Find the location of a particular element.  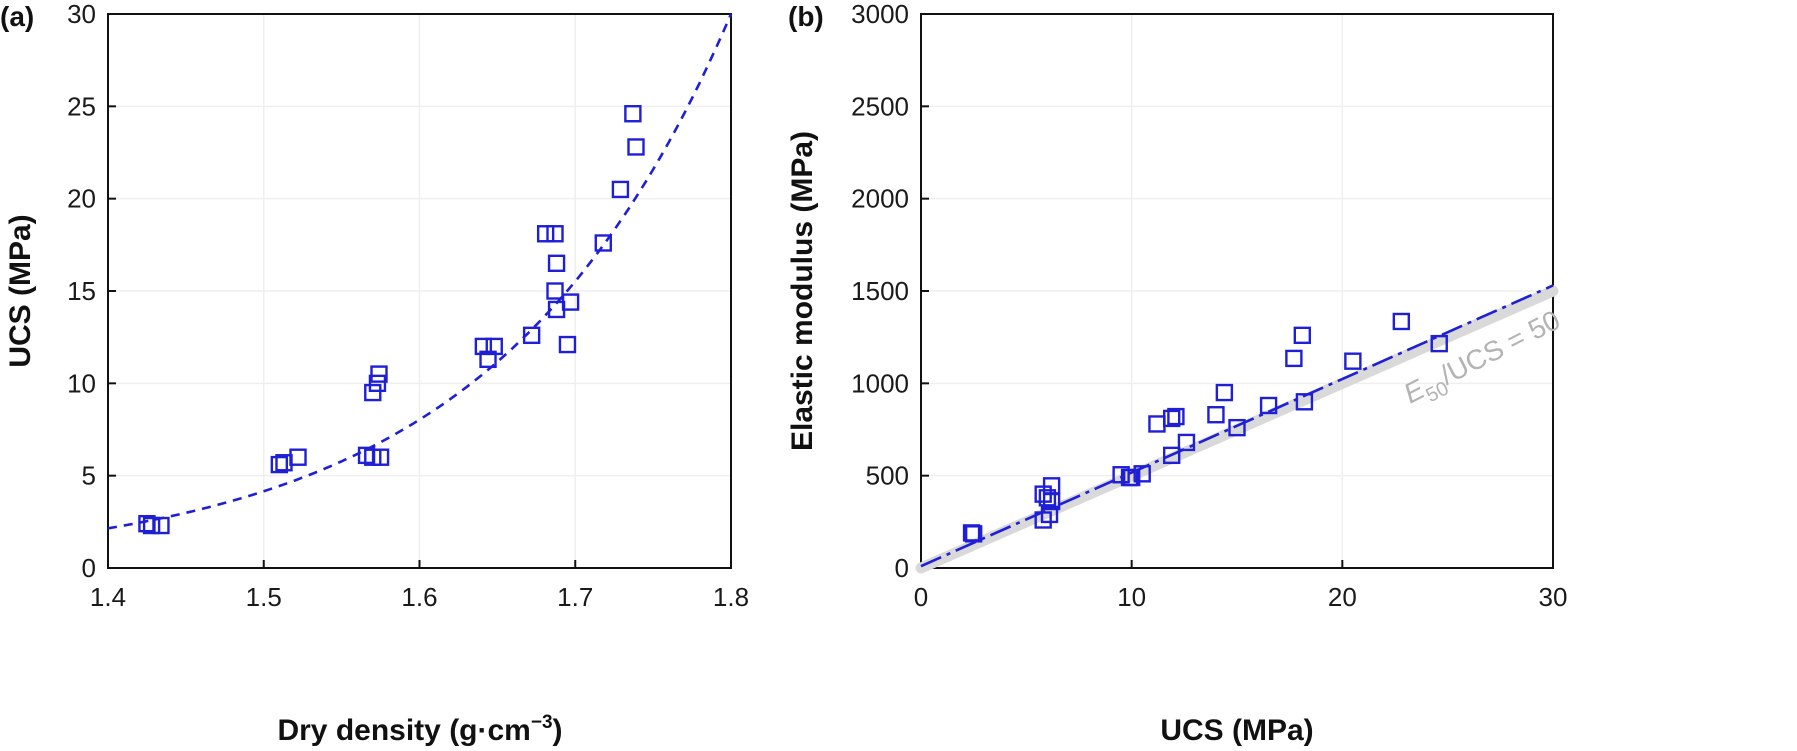

y-tick-label: 500 is located at coordinates (887, 476).